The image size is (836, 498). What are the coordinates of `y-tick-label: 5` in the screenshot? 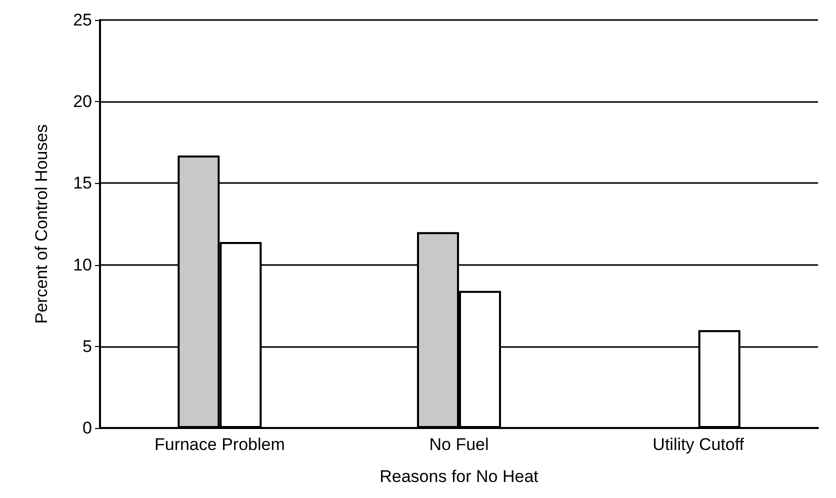 It's located at (87, 346).